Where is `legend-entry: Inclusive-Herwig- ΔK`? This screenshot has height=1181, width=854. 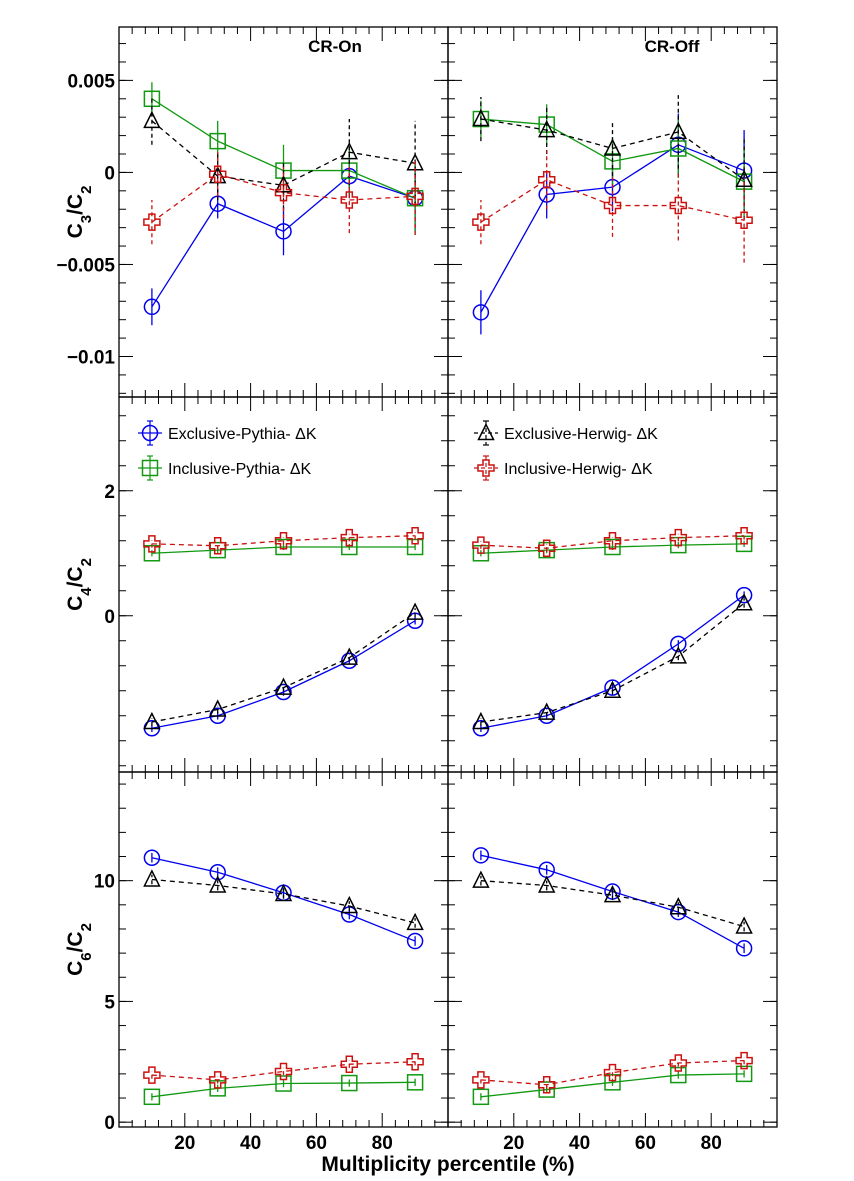
legend-entry: Inclusive-Herwig- ΔK is located at coordinates (563, 468).